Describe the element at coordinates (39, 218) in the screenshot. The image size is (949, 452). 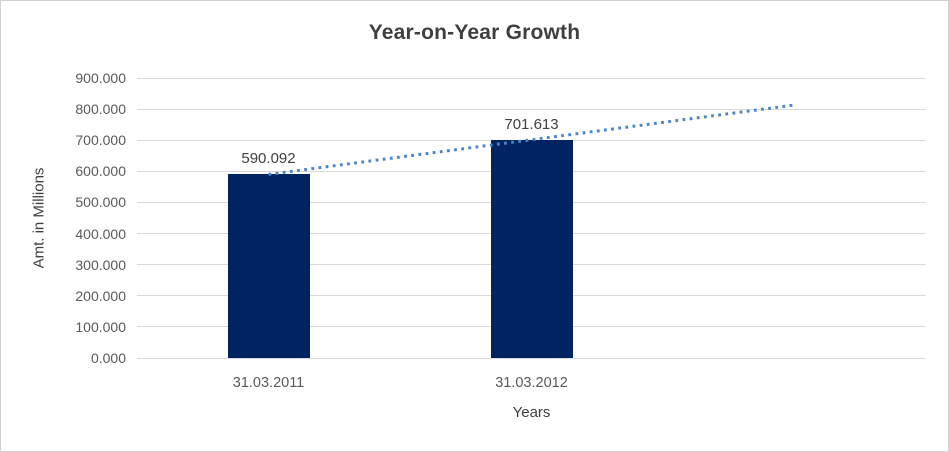
I see `y-axis-title: Amt. in Millions` at that location.